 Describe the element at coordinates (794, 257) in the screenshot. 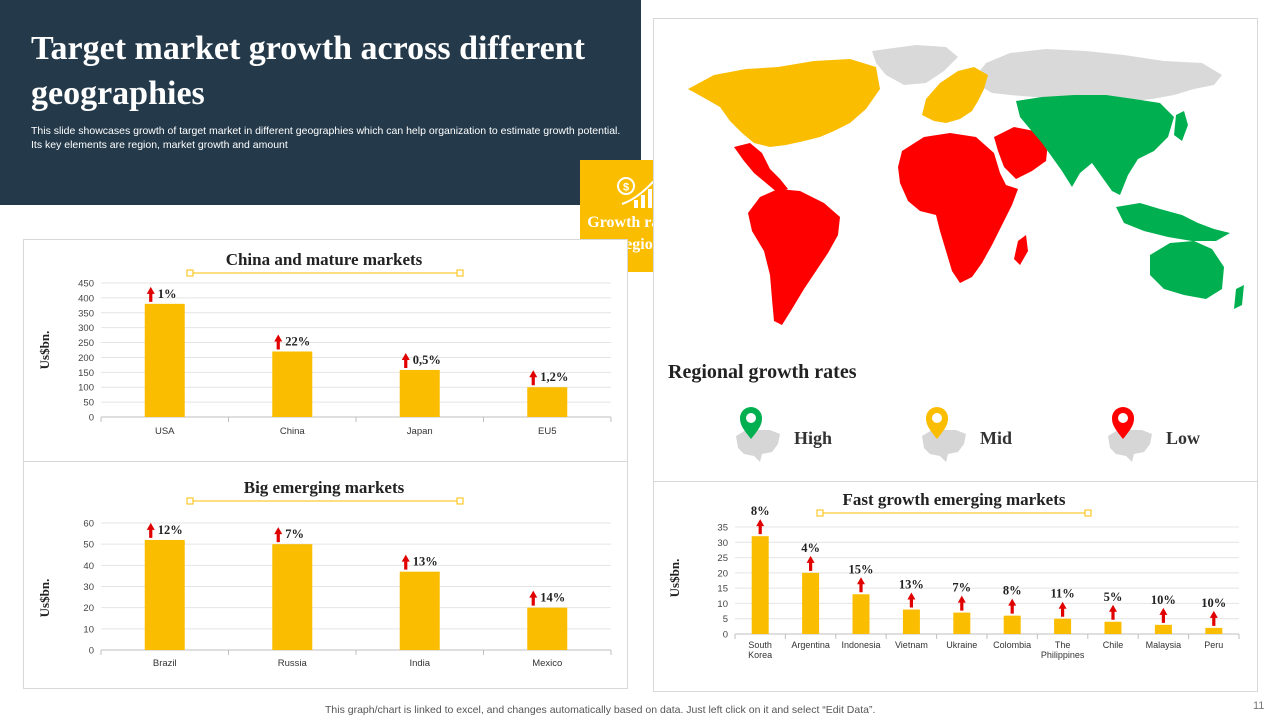

I see `map-region-south-america` at that location.